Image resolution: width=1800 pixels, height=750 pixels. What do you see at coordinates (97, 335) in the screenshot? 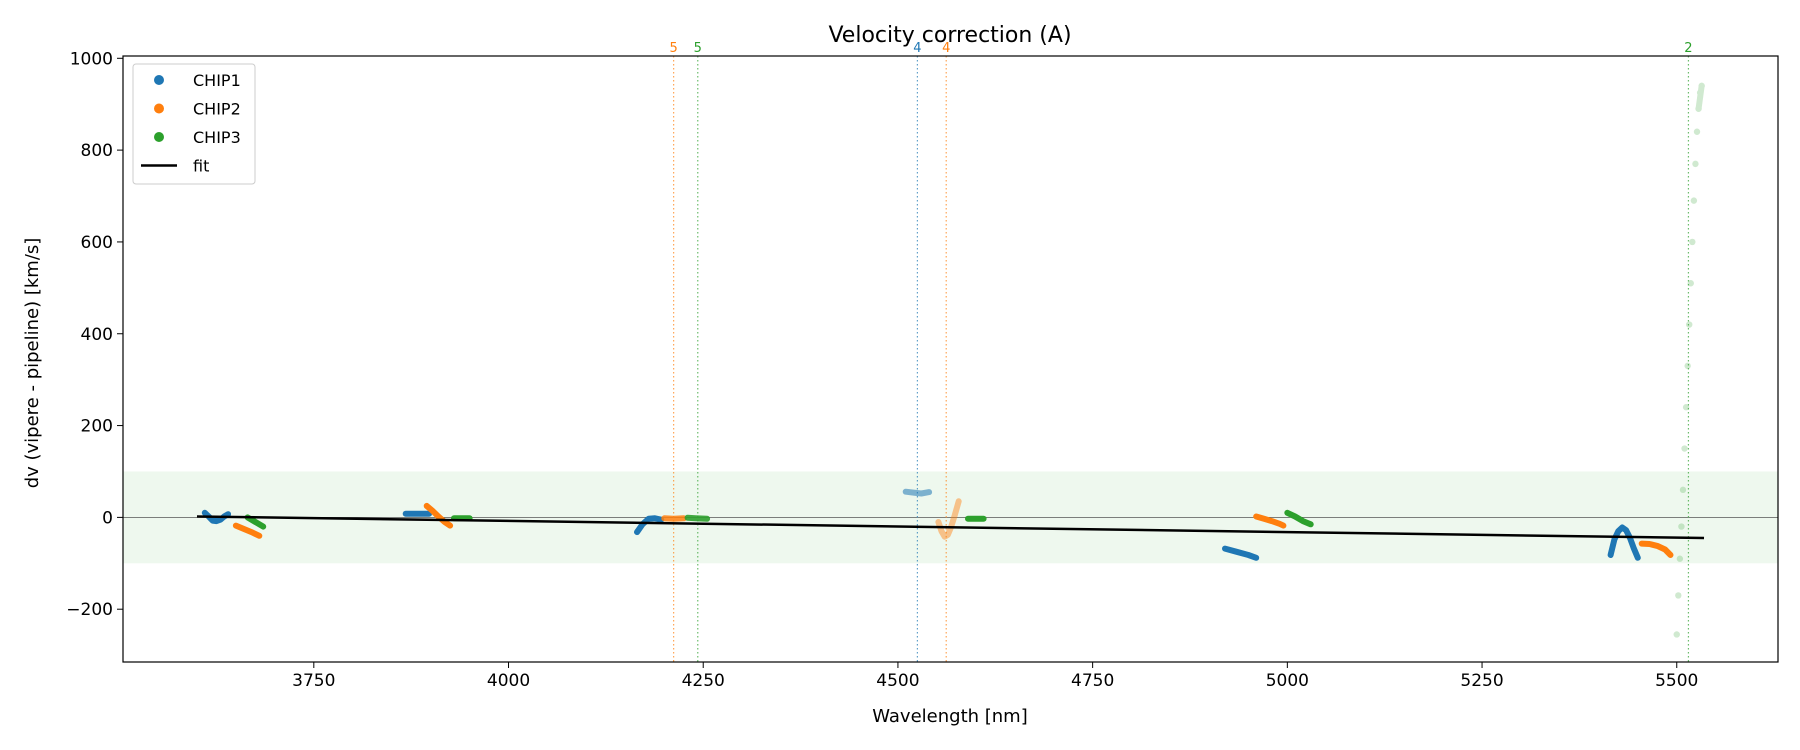
I see `y-tick-label-3: 400` at bounding box center [97, 335].